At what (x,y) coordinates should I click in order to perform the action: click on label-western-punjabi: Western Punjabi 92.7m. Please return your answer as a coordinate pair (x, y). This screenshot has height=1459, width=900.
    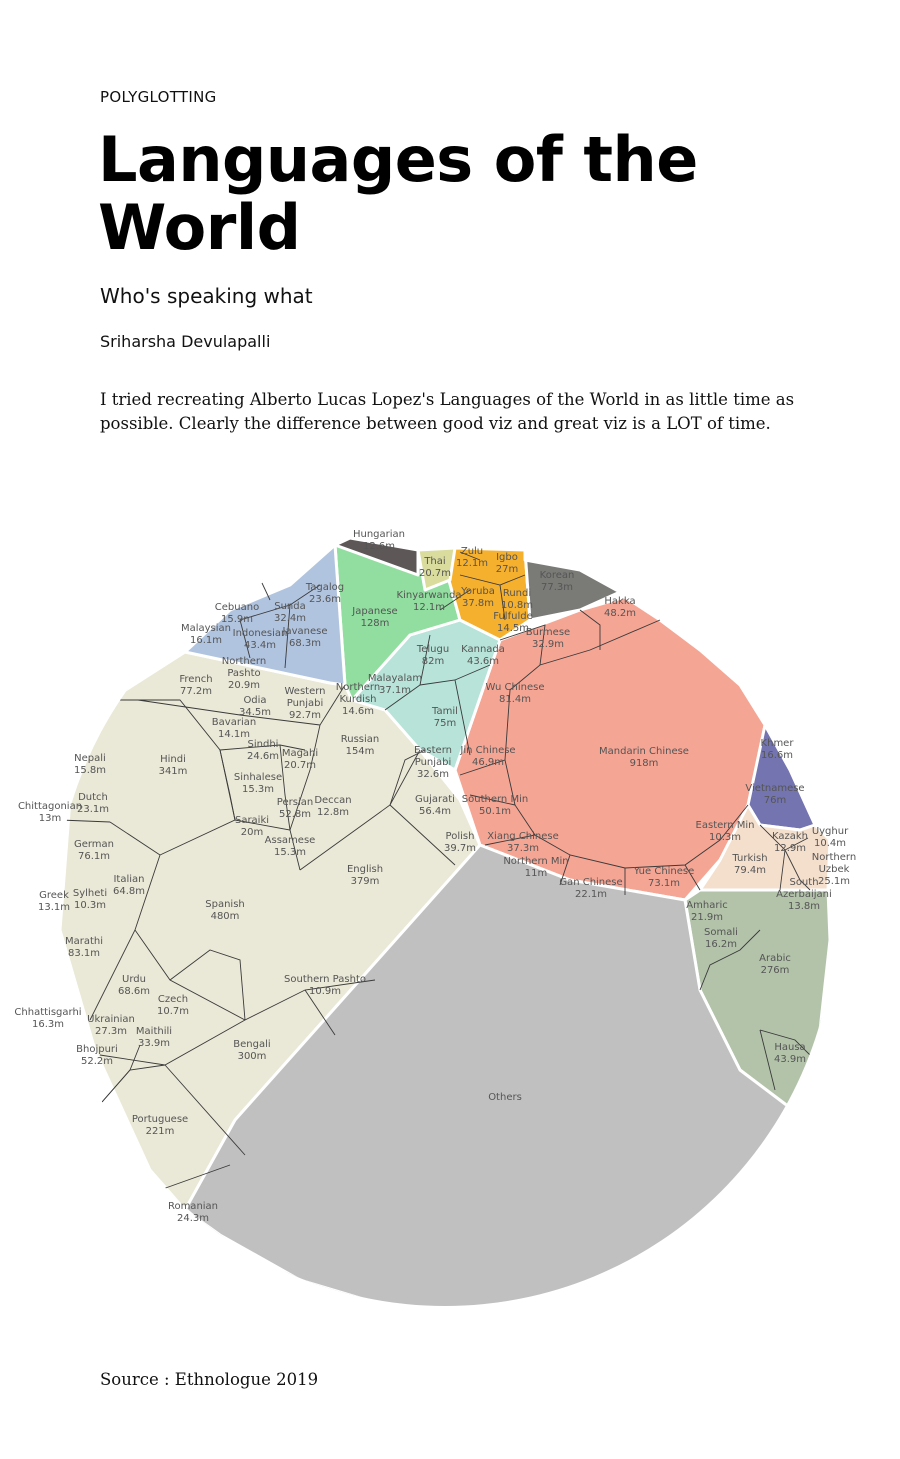
    Looking at the image, I should click on (304, 703).